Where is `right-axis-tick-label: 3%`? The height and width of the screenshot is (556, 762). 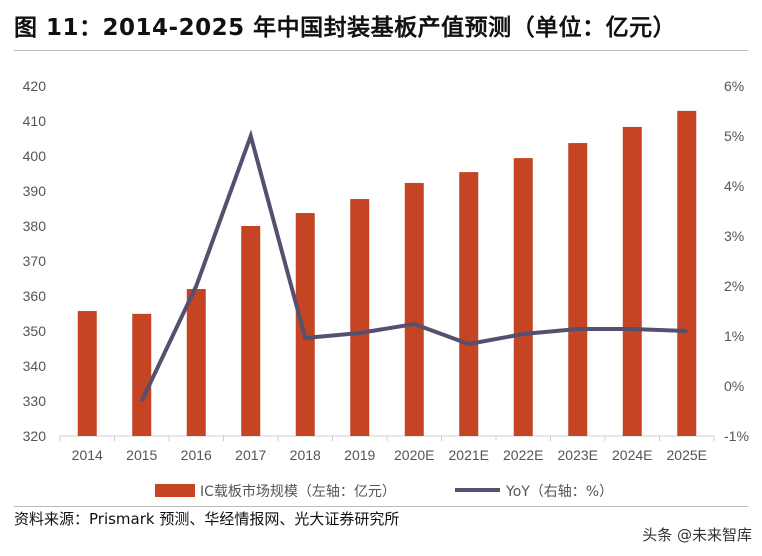
right-axis-tick-label: 3% is located at coordinates (734, 236).